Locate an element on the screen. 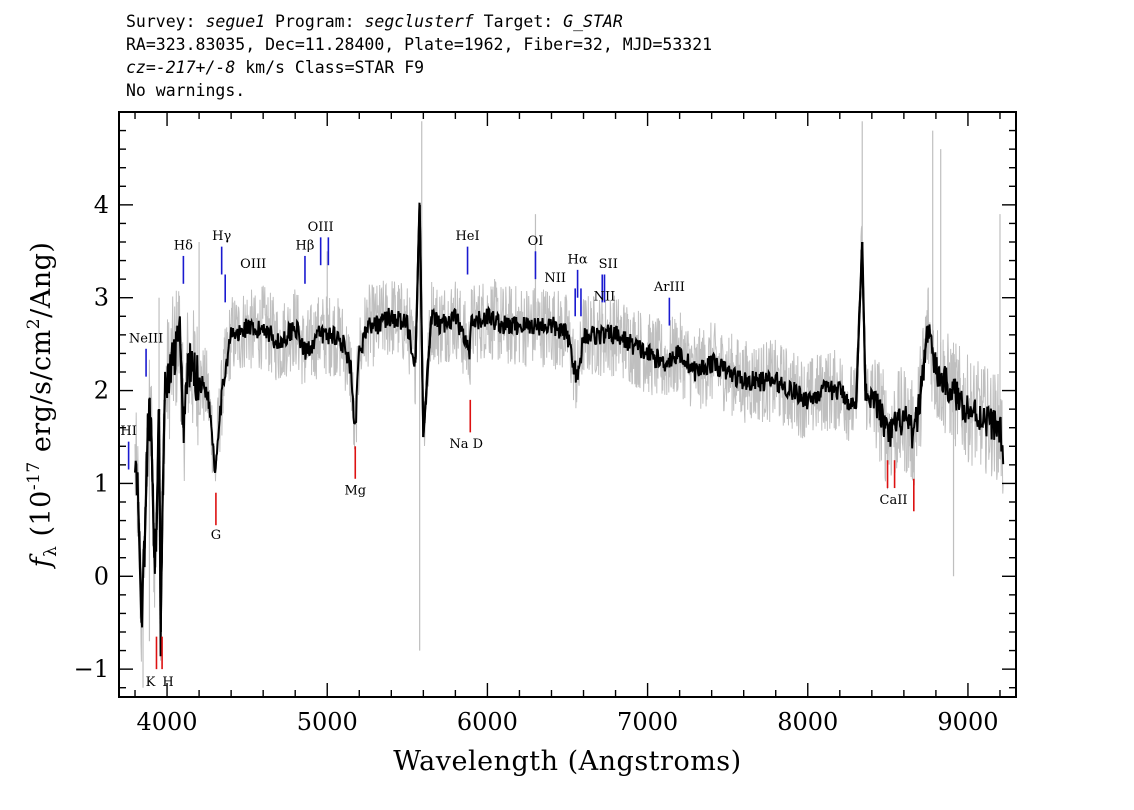  cz-value: -217+/-8 is located at coordinates (195, 67).